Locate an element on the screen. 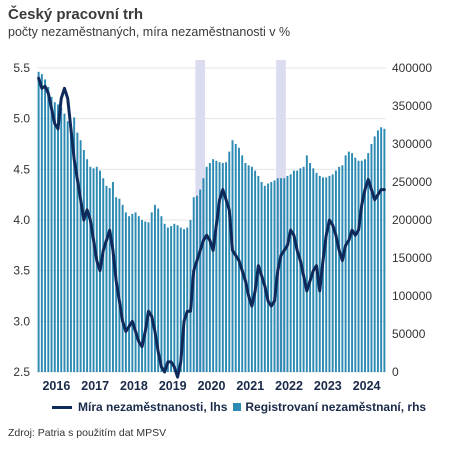 This screenshot has height=450, width=450. left-axis-tick-label: 4.0 is located at coordinates (21, 220).